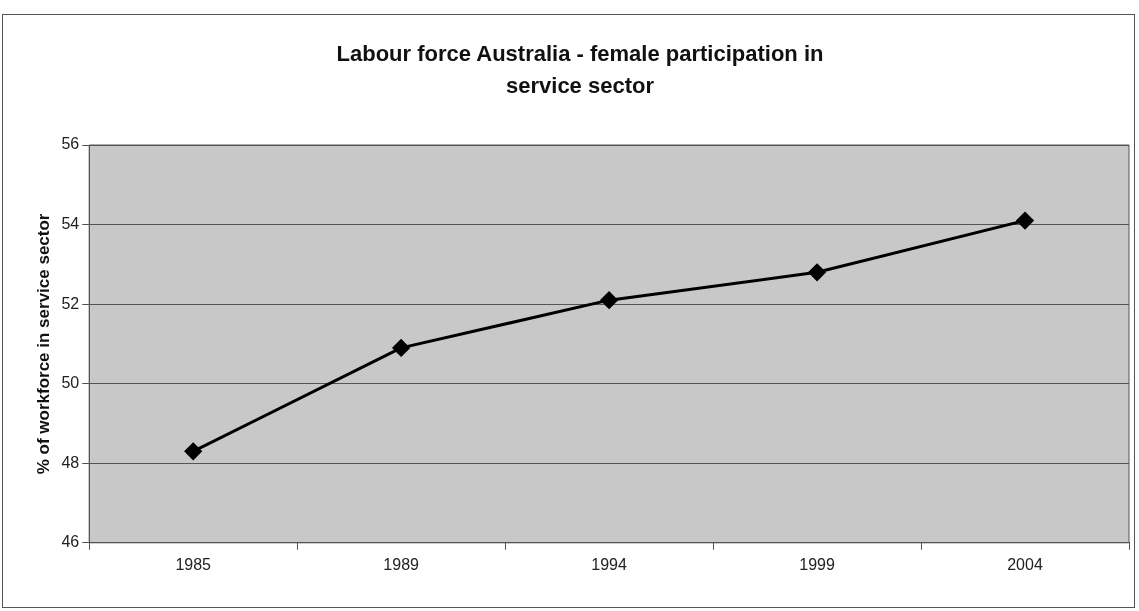 The height and width of the screenshot is (611, 1139). What do you see at coordinates (70, 144) in the screenshot?
I see `y-tick-label: 56` at bounding box center [70, 144].